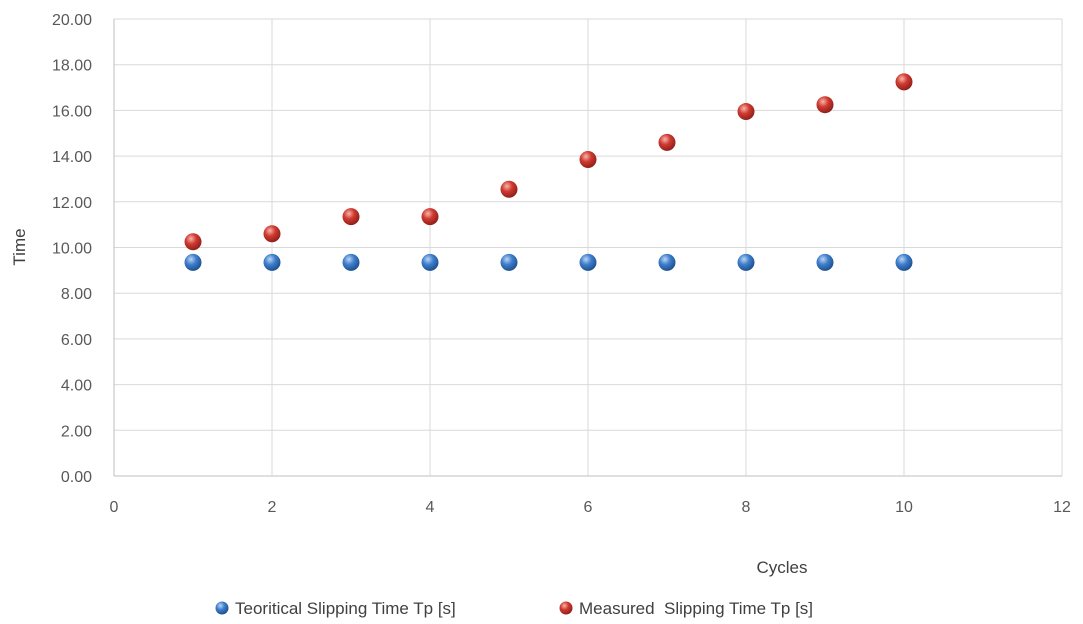 This screenshot has height=624, width=1083. What do you see at coordinates (696, 608) in the screenshot?
I see `legend-label-measured: Measured Slipping Time Tp [s]` at bounding box center [696, 608].